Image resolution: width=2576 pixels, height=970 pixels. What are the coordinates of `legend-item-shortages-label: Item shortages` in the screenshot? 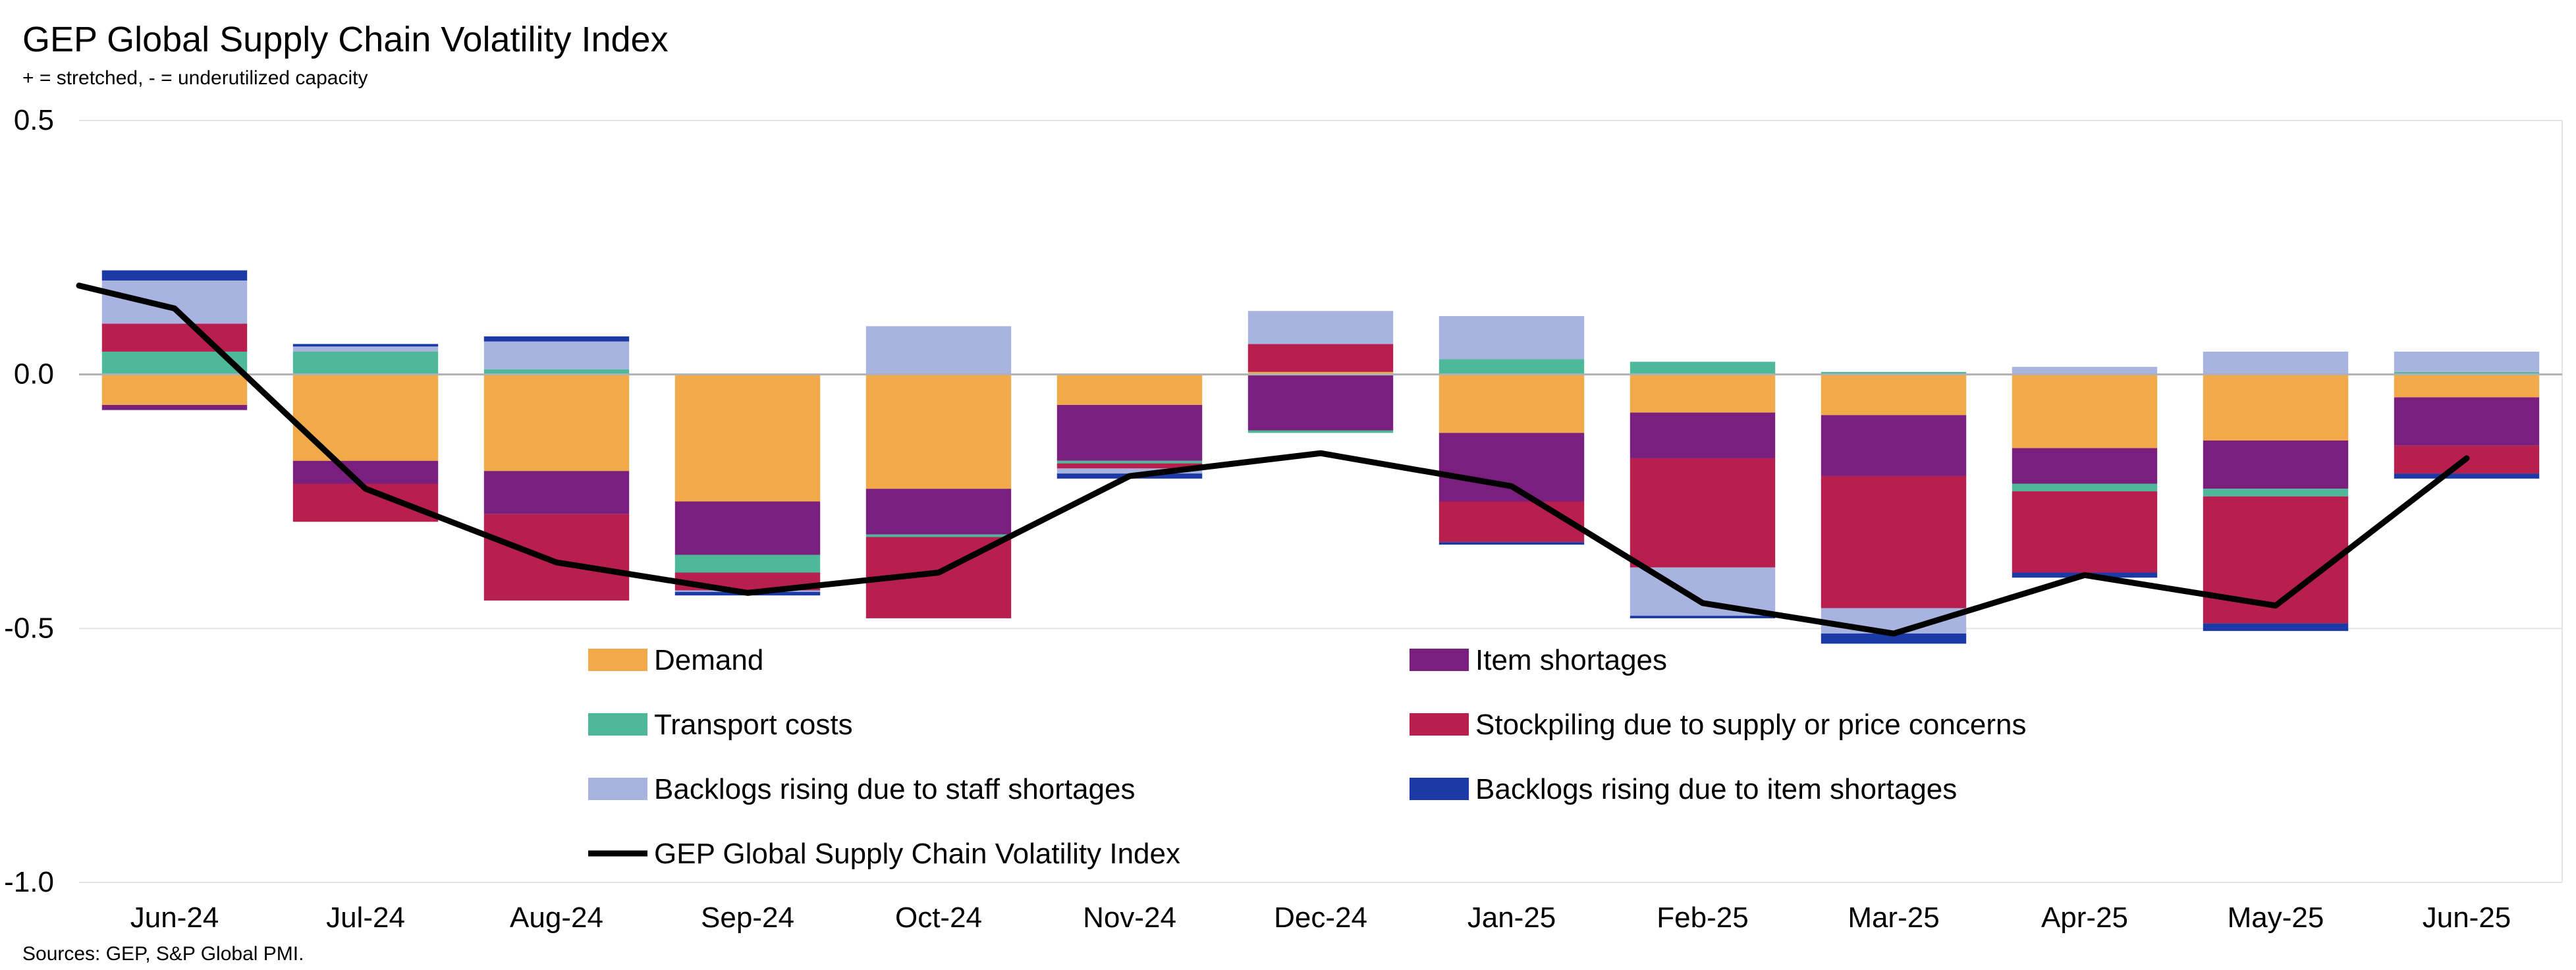 It's located at (1571, 660).